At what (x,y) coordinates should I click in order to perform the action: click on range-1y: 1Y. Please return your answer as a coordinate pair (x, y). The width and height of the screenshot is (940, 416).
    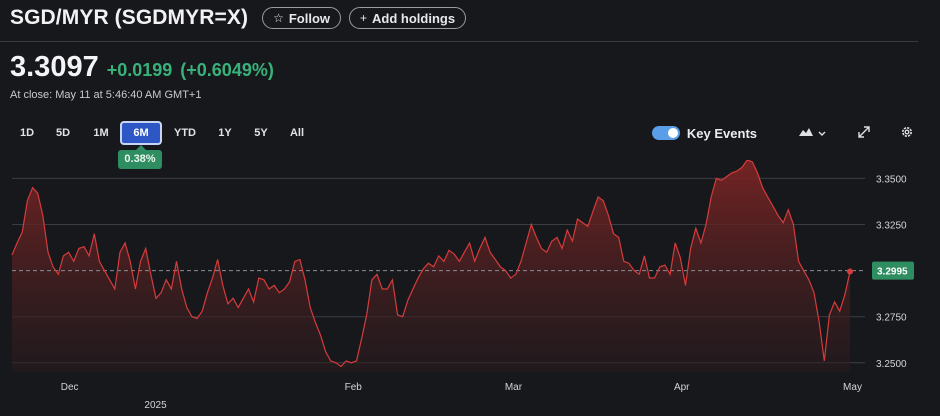
    Looking at the image, I should click on (225, 133).